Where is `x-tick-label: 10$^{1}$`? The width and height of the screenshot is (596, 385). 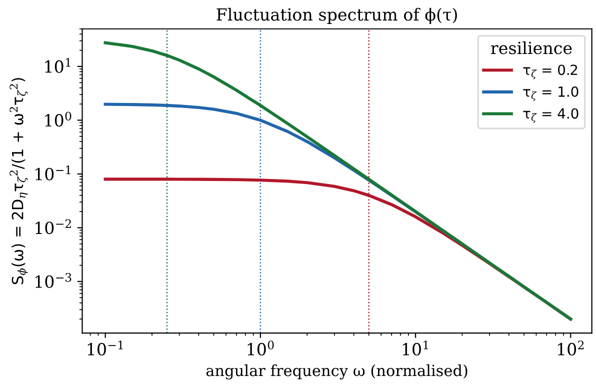 x-tick-label: 10$^{1}$ is located at coordinates (415, 348).